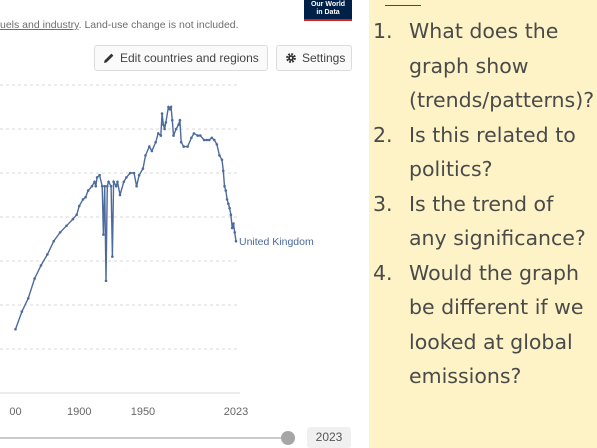 The width and height of the screenshot is (597, 448). Describe the element at coordinates (79, 412) in the screenshot. I see `x-tick-label: 1900` at that location.